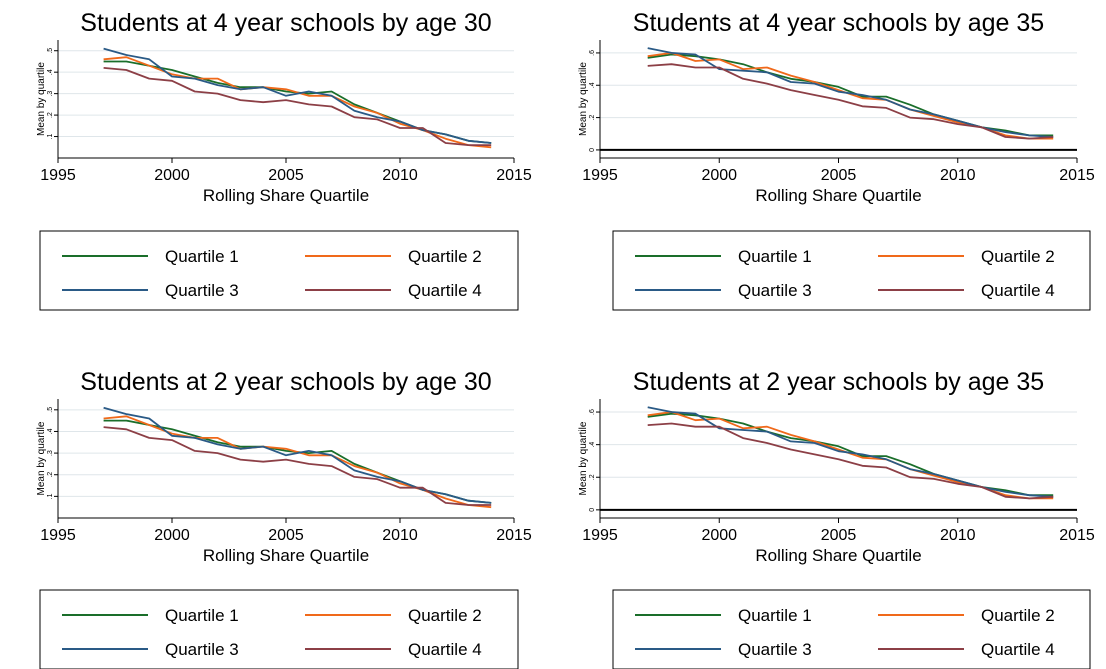 Image resolution: width=1106 pixels, height=669 pixels. I want to click on chart-title: Students at 2 year schools by age 30, so click(285, 382).